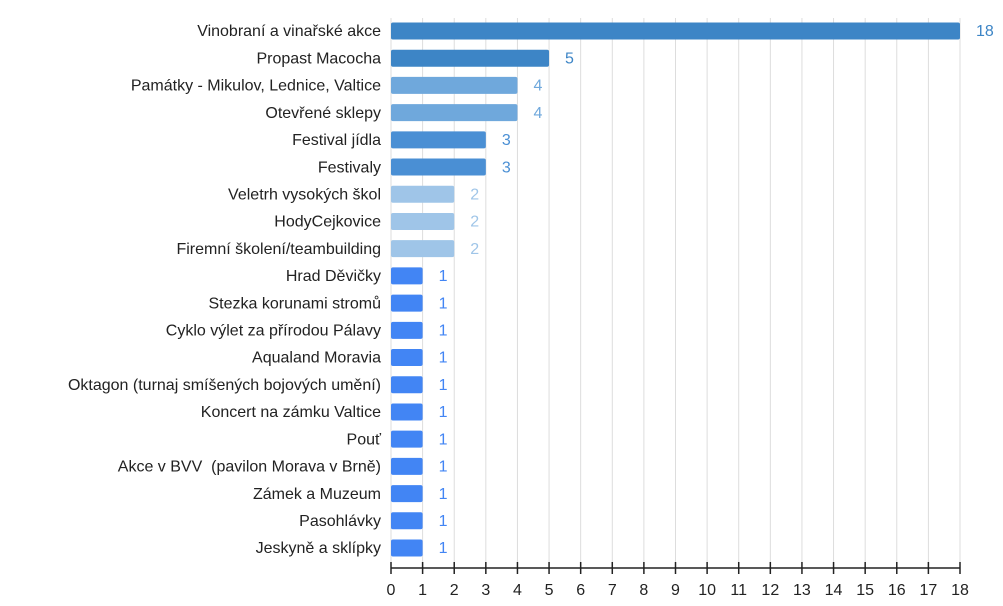  Describe the element at coordinates (391, 590) in the screenshot. I see `x-tick-label: 0` at that location.